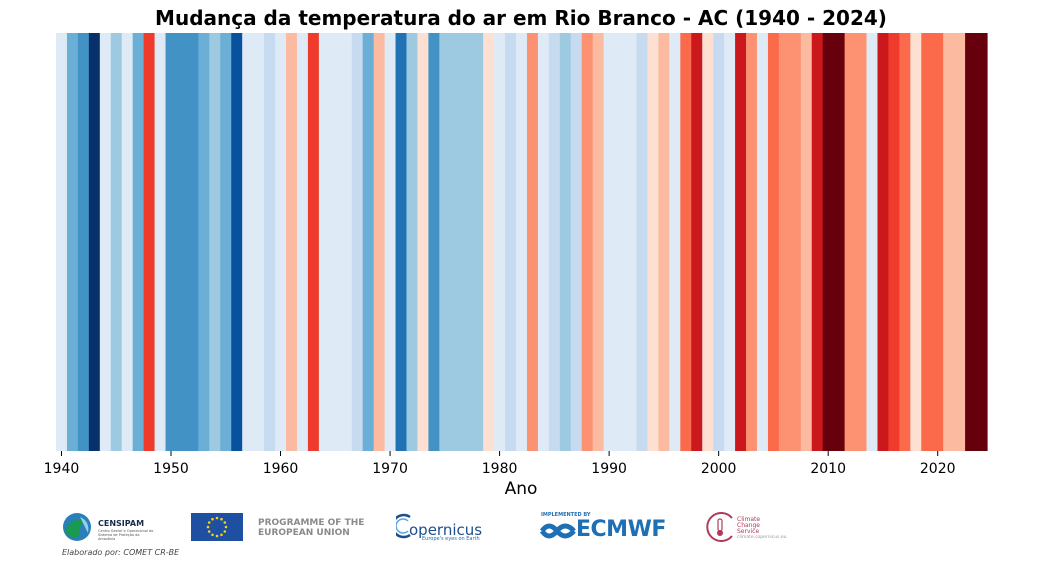 Image resolution: width=1042 pixels, height=567 pixels. Describe the element at coordinates (894, 242) in the screenshot. I see `stripe-2016` at that location.